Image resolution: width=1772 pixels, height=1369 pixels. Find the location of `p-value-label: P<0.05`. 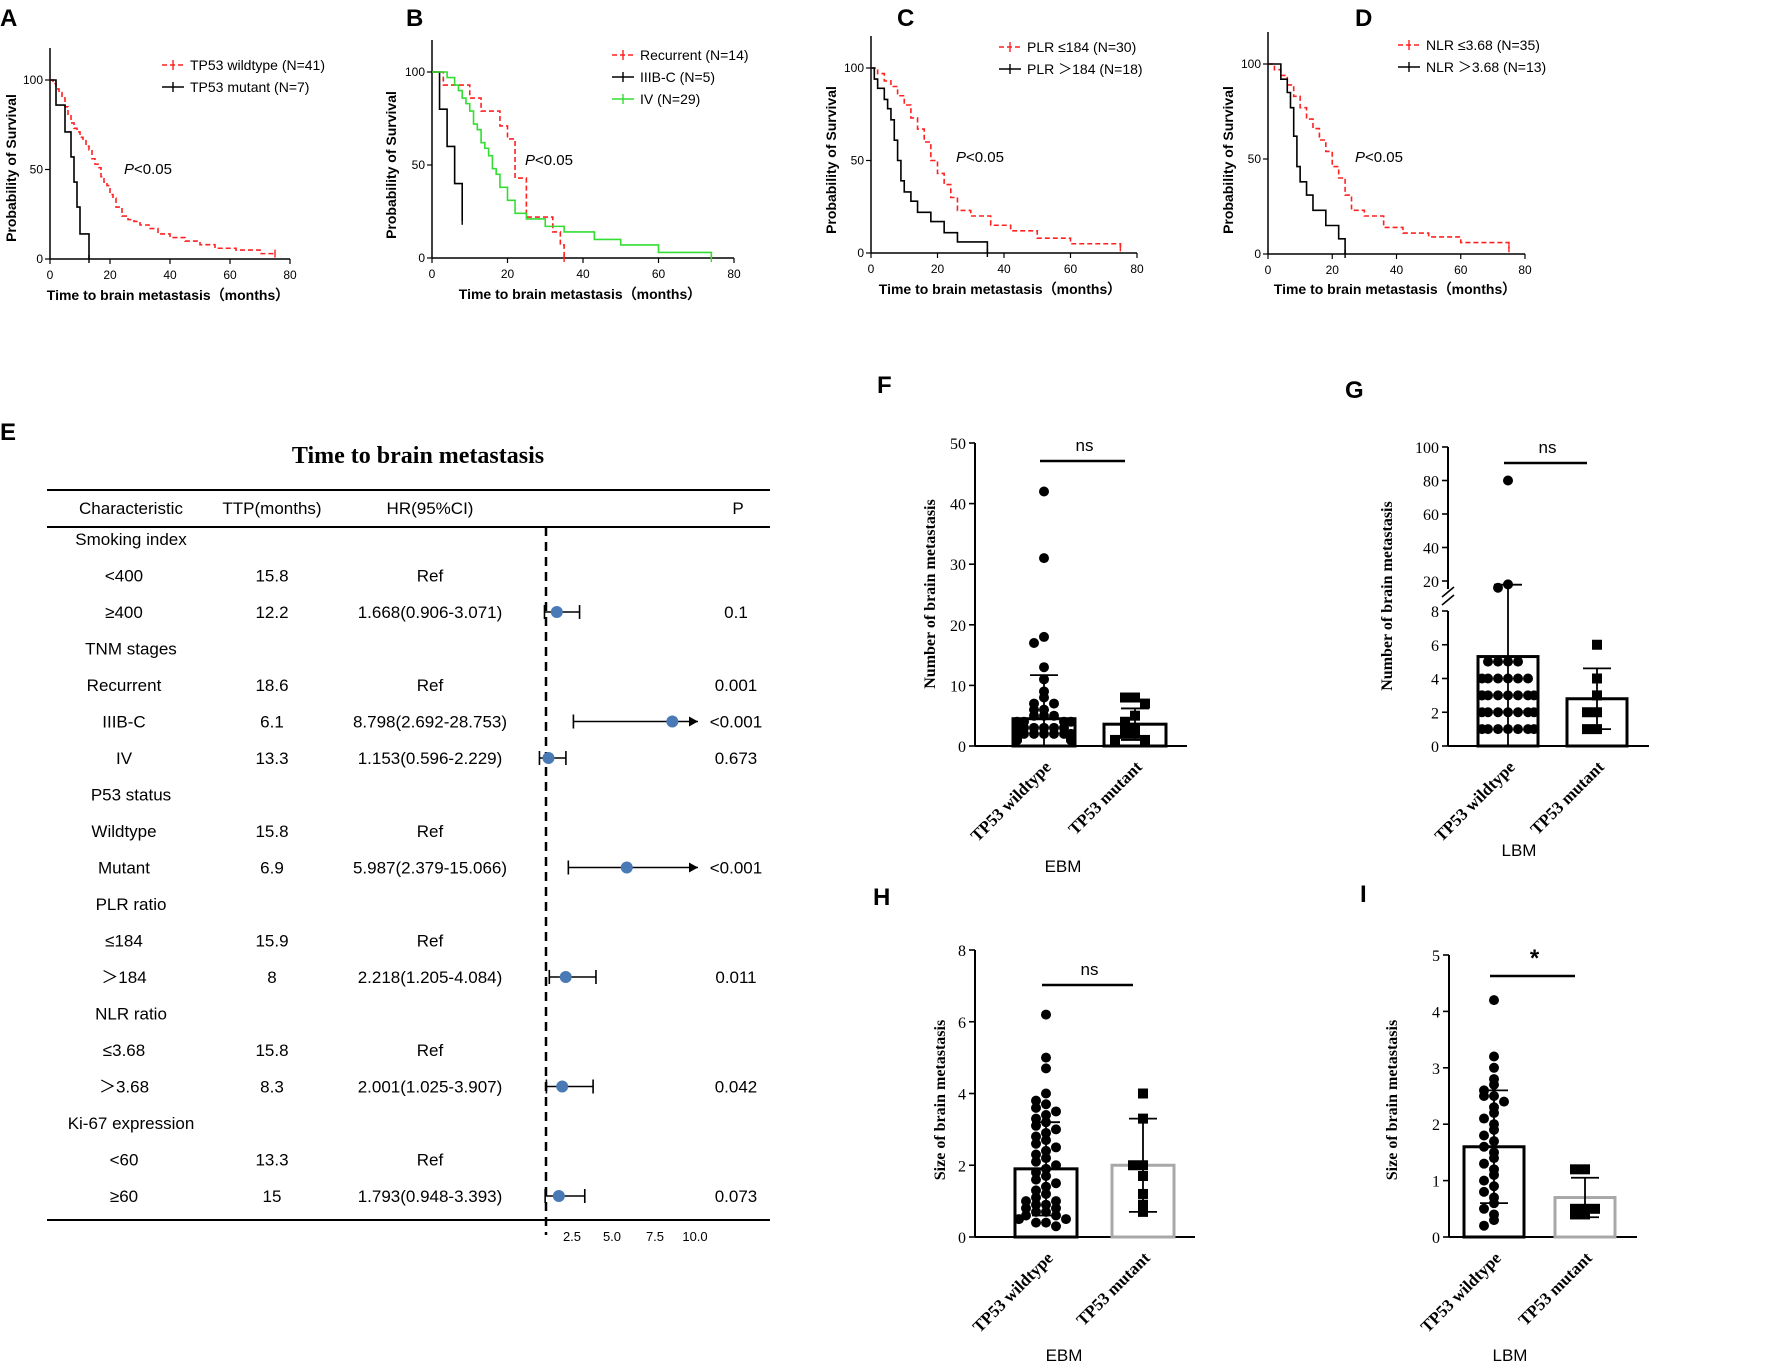

p-value-label: P<0.05 is located at coordinates (1379, 157).